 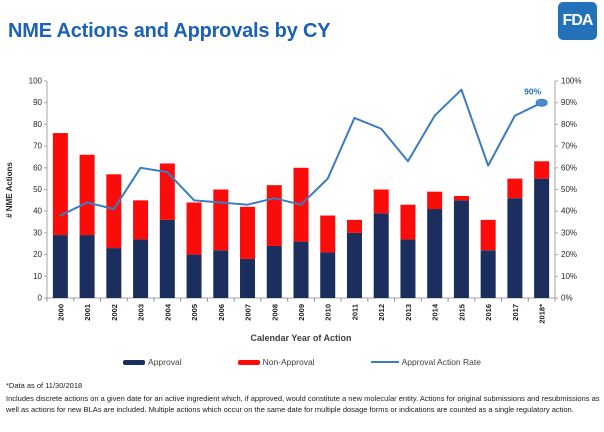 I want to click on fda-logo-text: FDA, so click(x=578, y=20).